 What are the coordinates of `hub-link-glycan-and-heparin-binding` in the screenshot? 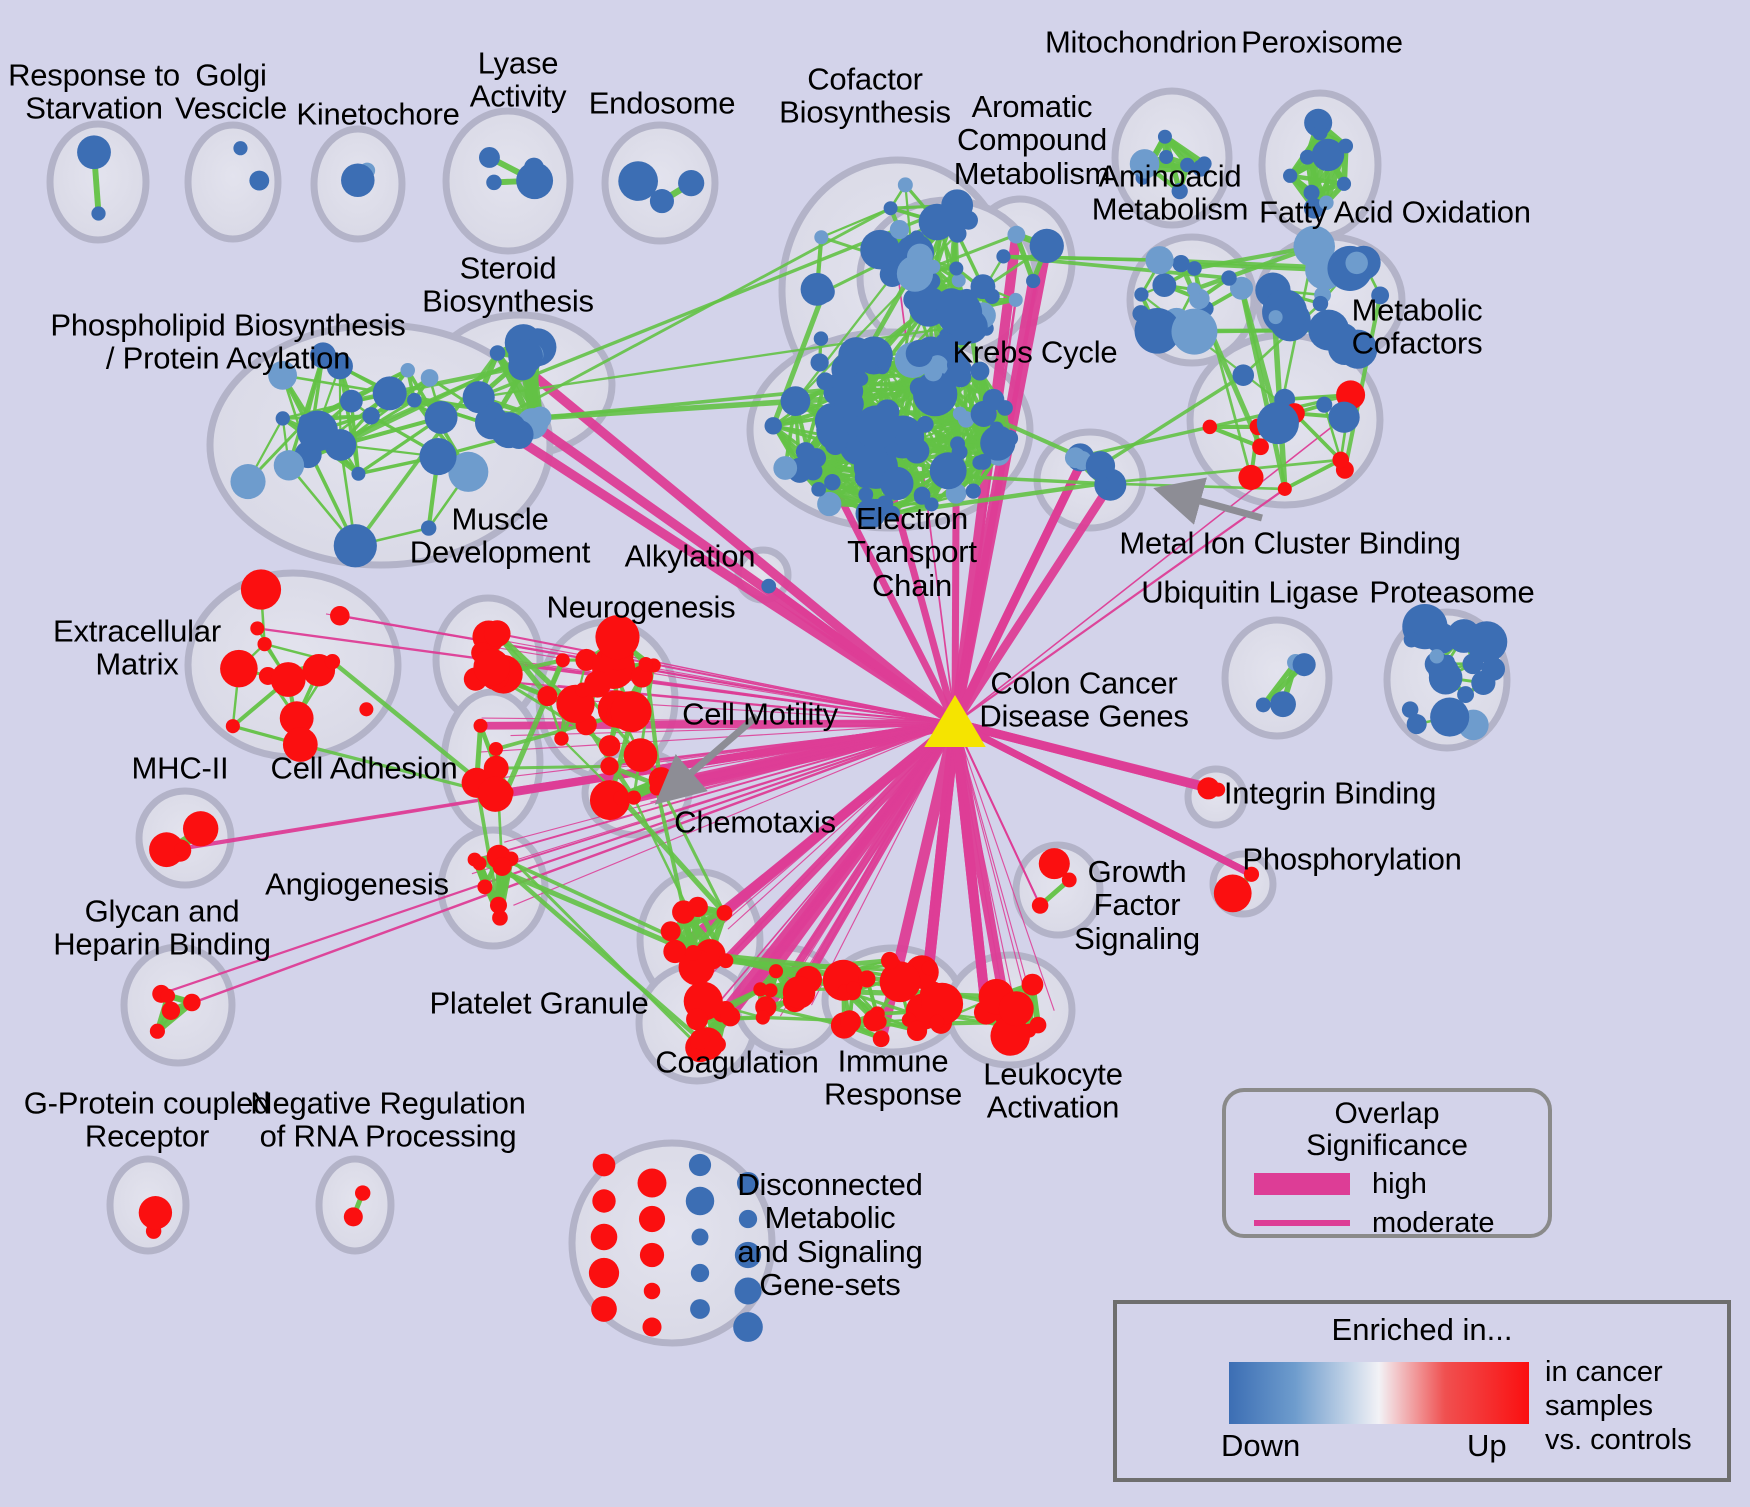 It's located at (558, 858).